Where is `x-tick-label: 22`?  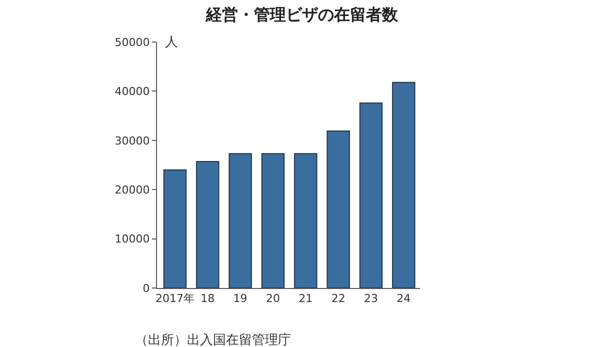 x-tick-label: 22 is located at coordinates (338, 299).